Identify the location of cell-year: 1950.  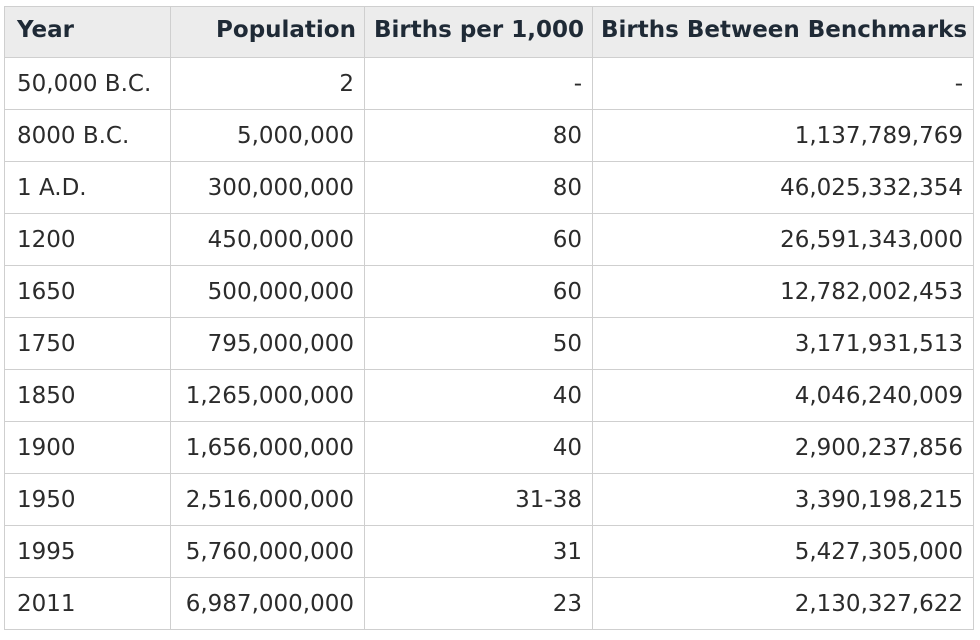
(87, 499).